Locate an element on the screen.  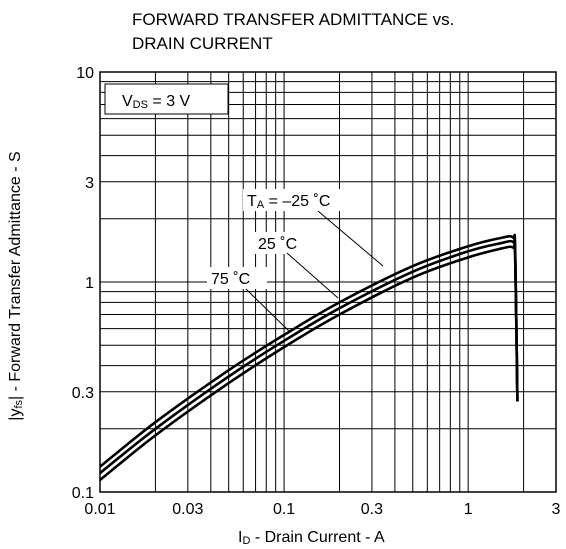
y-tick-label: 0.1 is located at coordinates (83, 493).